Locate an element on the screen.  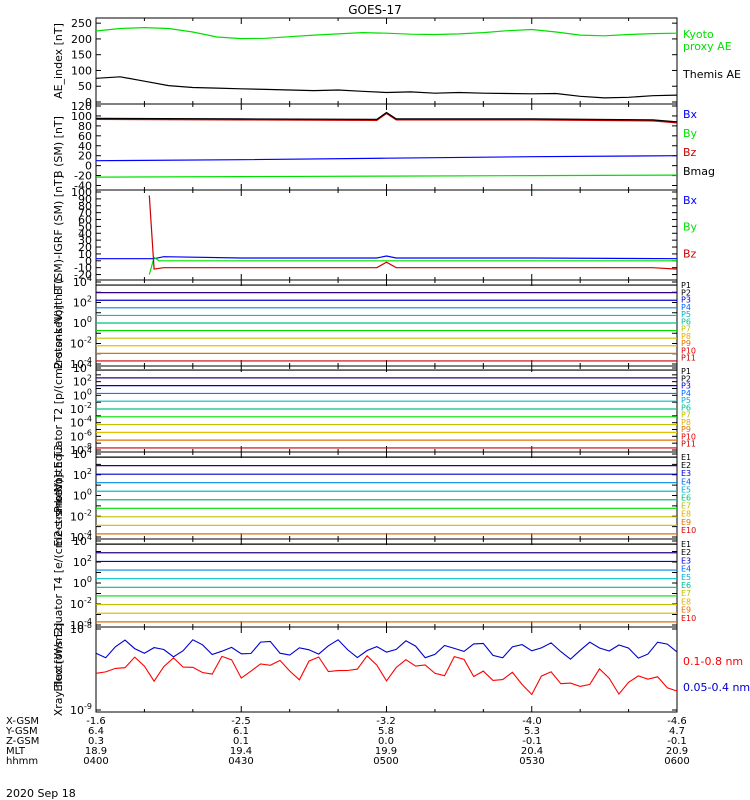
x-tick-value: -3.2 is located at coordinates (386, 721).